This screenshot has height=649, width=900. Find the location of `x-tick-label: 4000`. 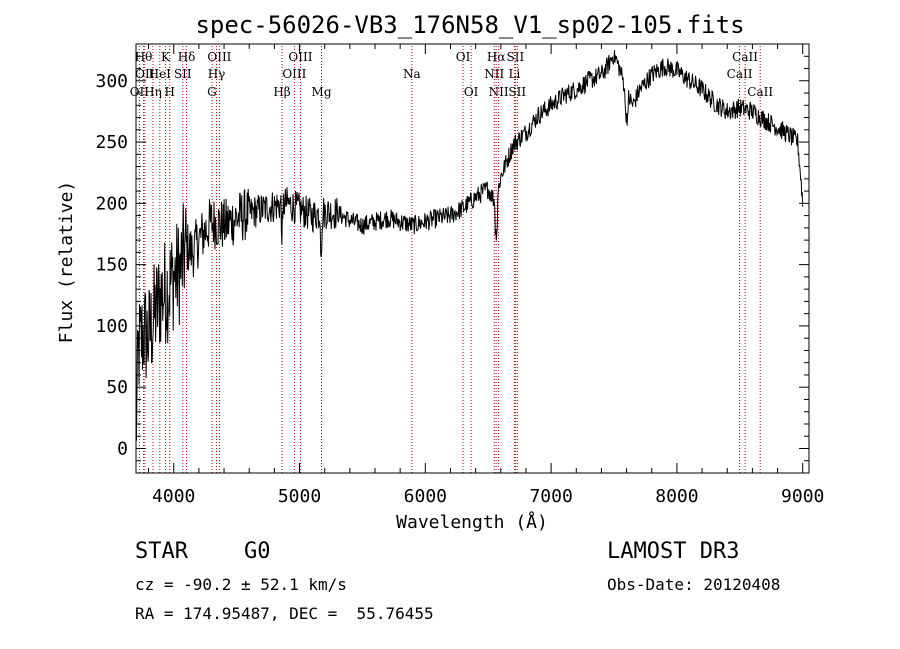

x-tick-label: 4000 is located at coordinates (173, 496).